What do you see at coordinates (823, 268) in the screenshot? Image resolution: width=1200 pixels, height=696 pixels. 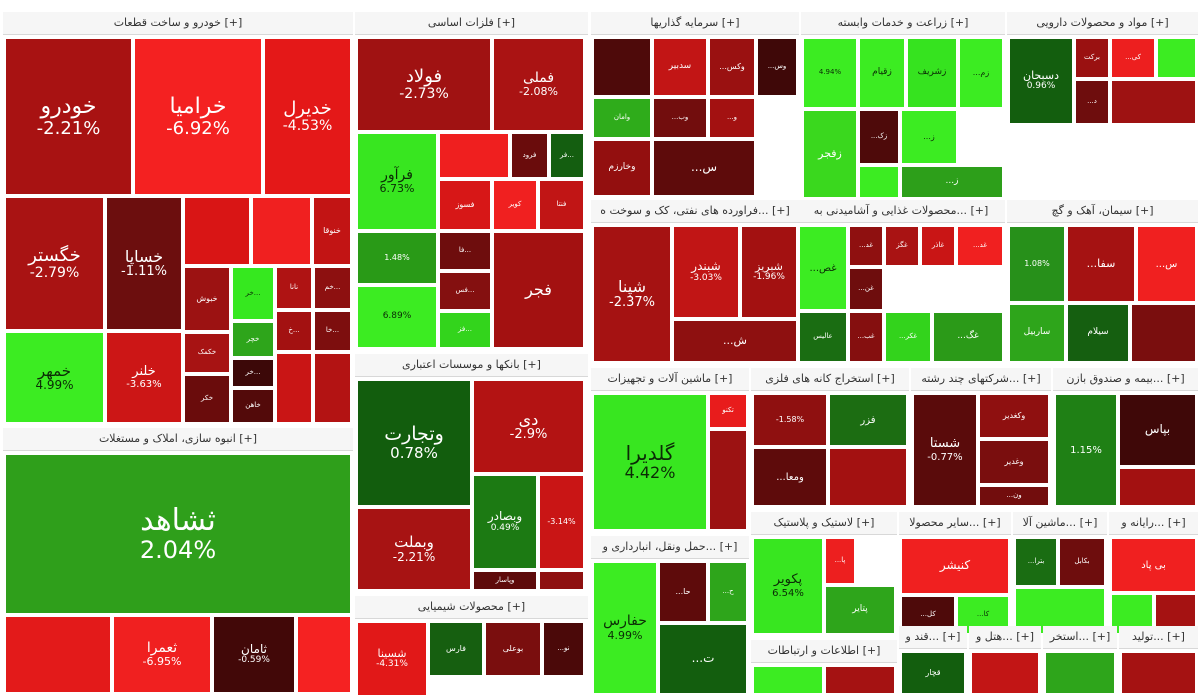 I see `stock-tile-غص: ...غص` at bounding box center [823, 268].